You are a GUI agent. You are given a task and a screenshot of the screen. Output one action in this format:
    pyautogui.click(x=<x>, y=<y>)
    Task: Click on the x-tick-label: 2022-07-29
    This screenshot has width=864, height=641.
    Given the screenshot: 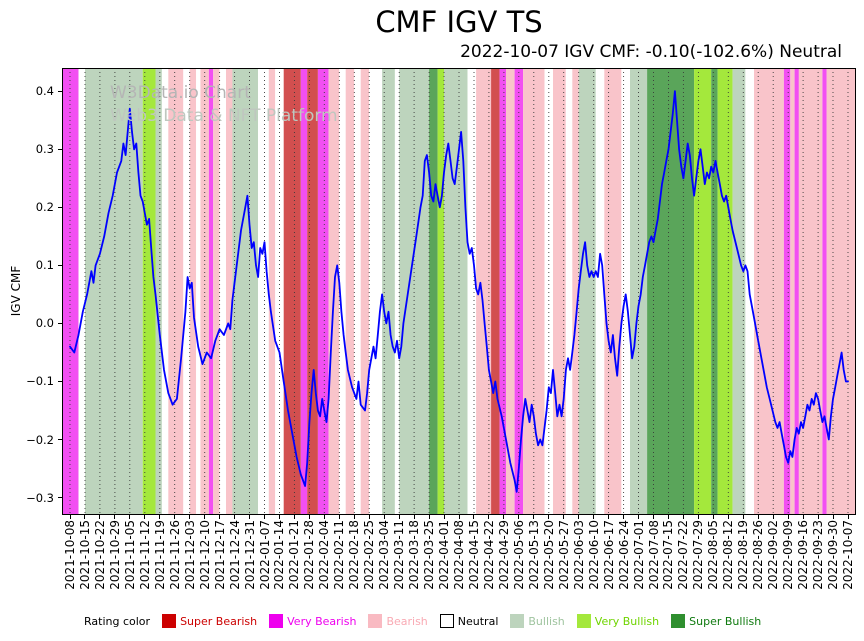 What is the action you would take?
    pyautogui.click(x=698, y=555)
    